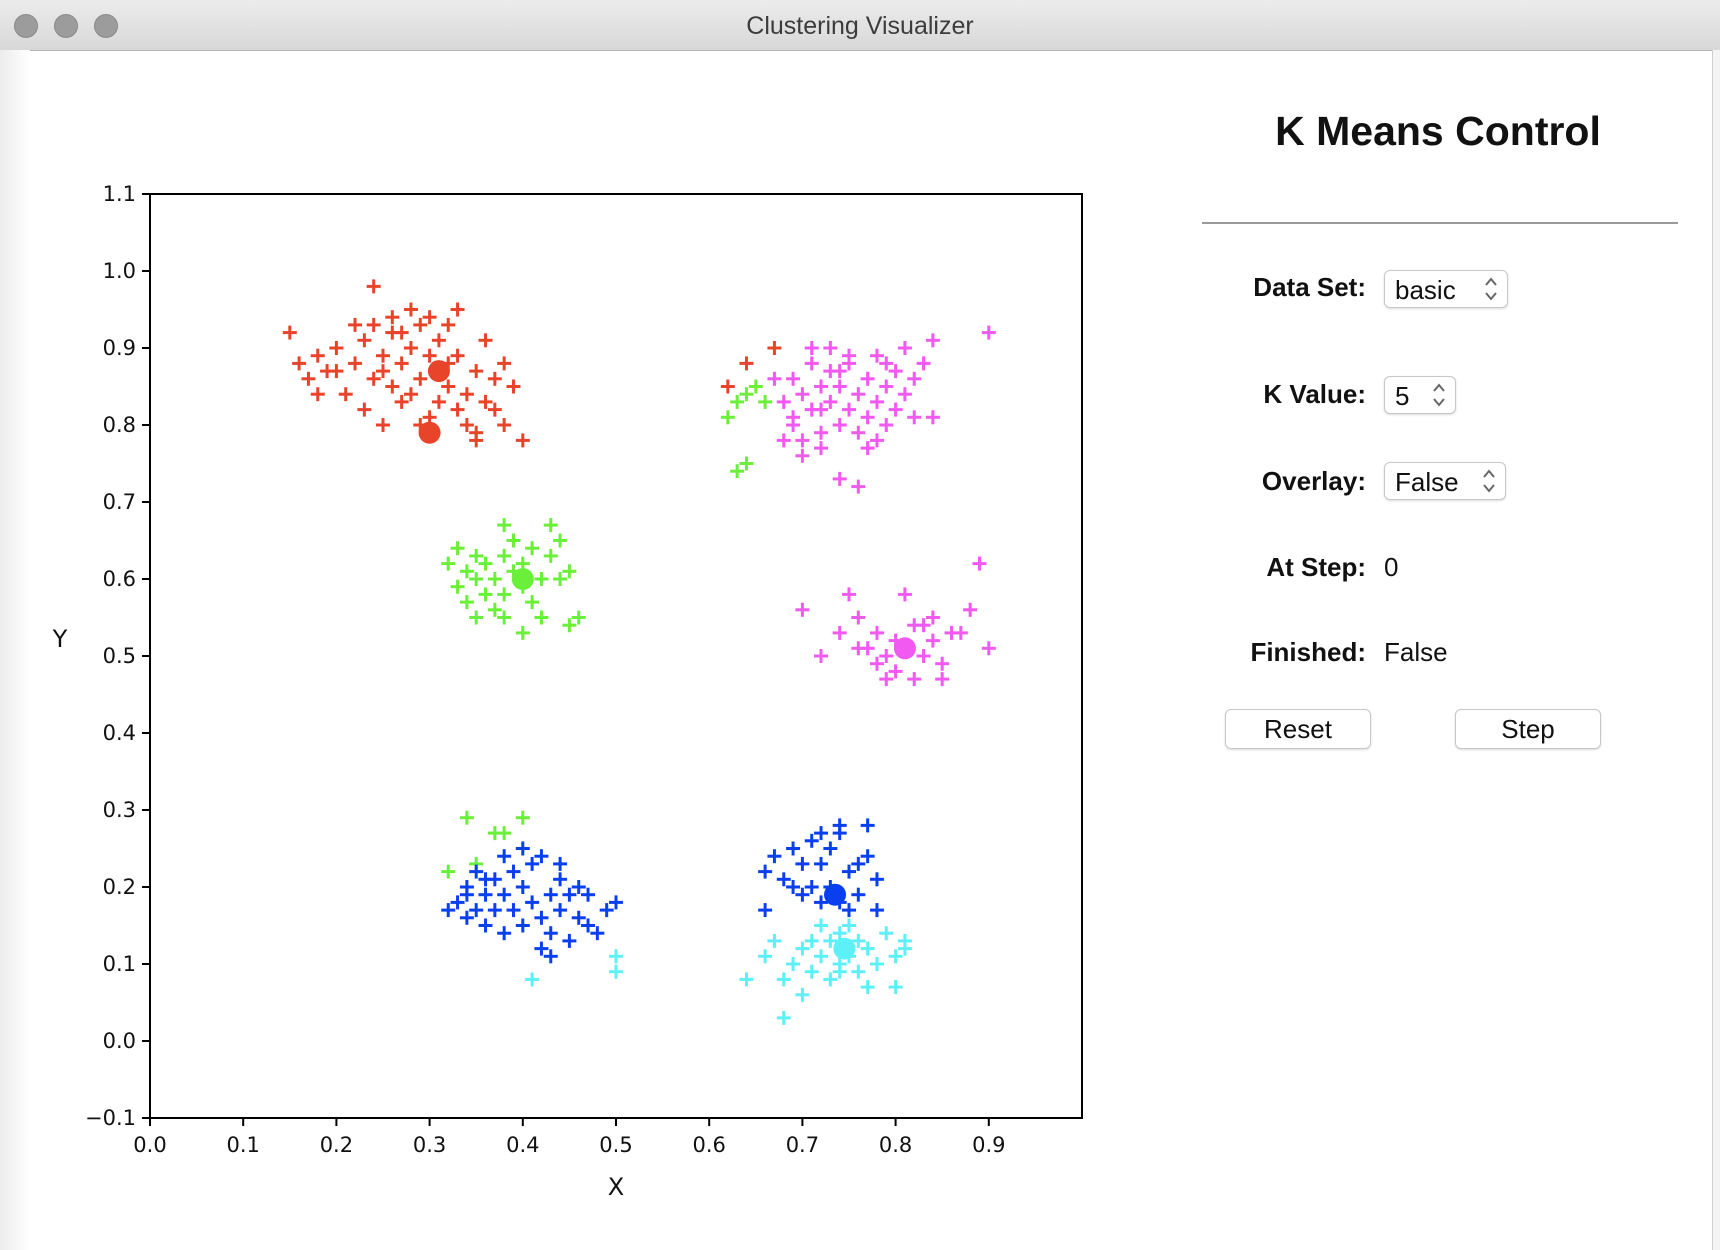  What do you see at coordinates (988, 1145) in the screenshot?
I see `x-tick-label: 0.9` at bounding box center [988, 1145].